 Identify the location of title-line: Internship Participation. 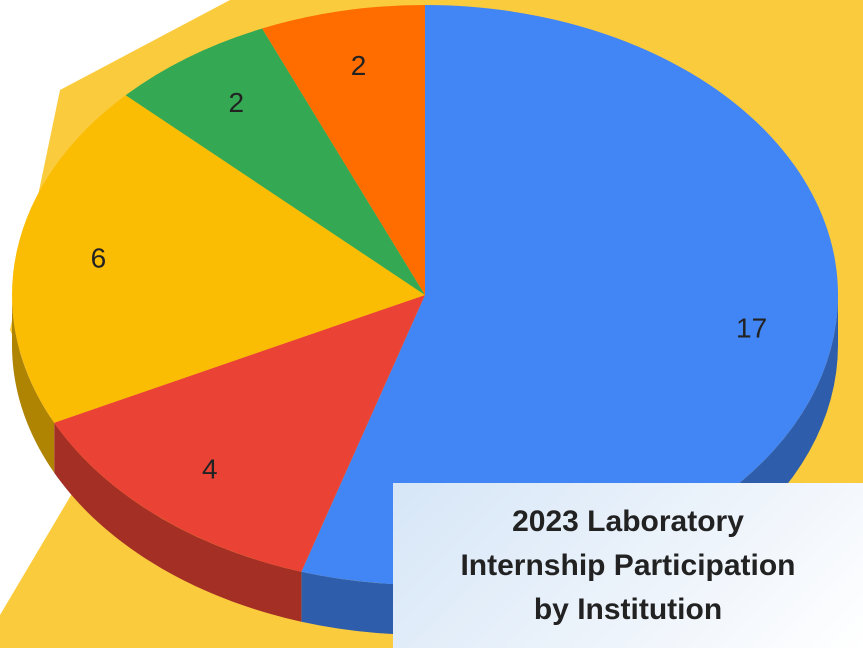
(628, 565).